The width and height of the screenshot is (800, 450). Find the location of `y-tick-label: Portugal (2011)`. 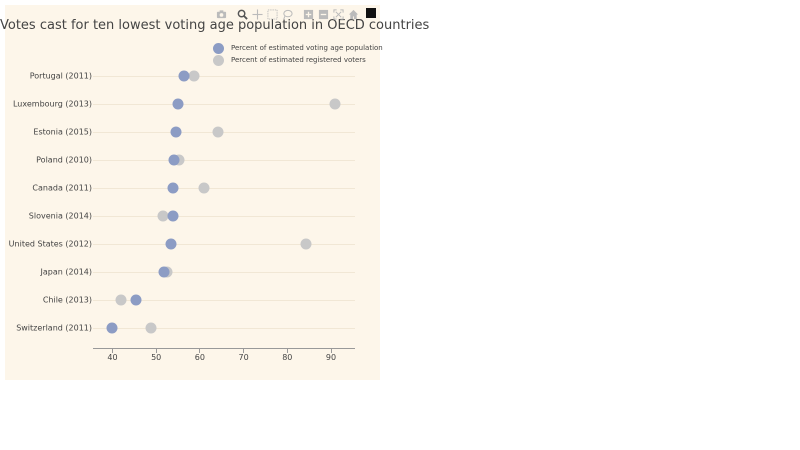

y-tick-label: Portugal (2011) is located at coordinates (60, 76).